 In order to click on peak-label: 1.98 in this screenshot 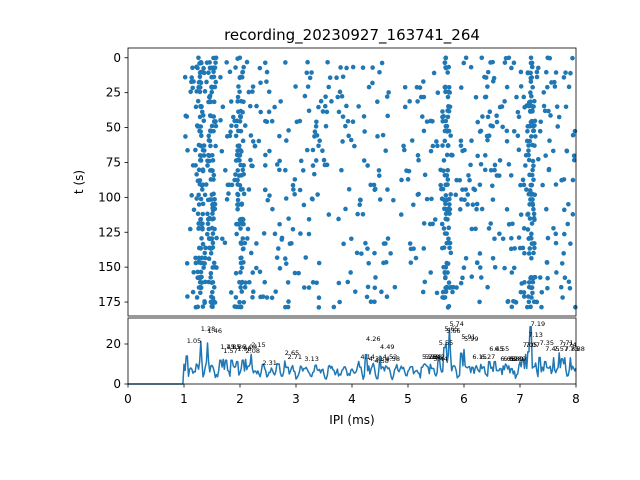, I will do `click(244, 349)`.